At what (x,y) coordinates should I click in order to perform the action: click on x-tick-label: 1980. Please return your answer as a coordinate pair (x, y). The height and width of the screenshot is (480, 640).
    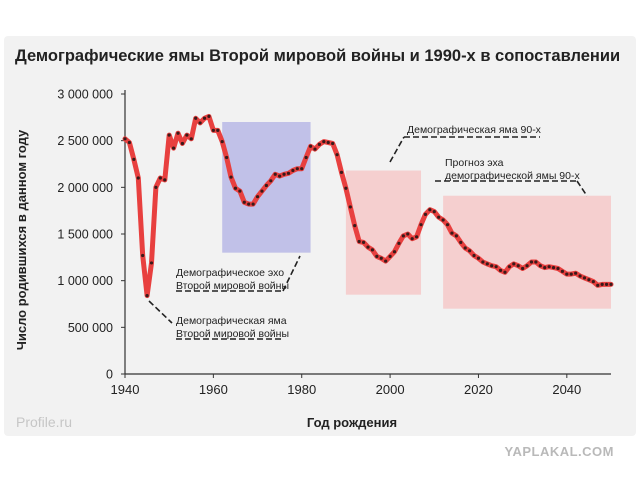
    Looking at the image, I should click on (301, 389).